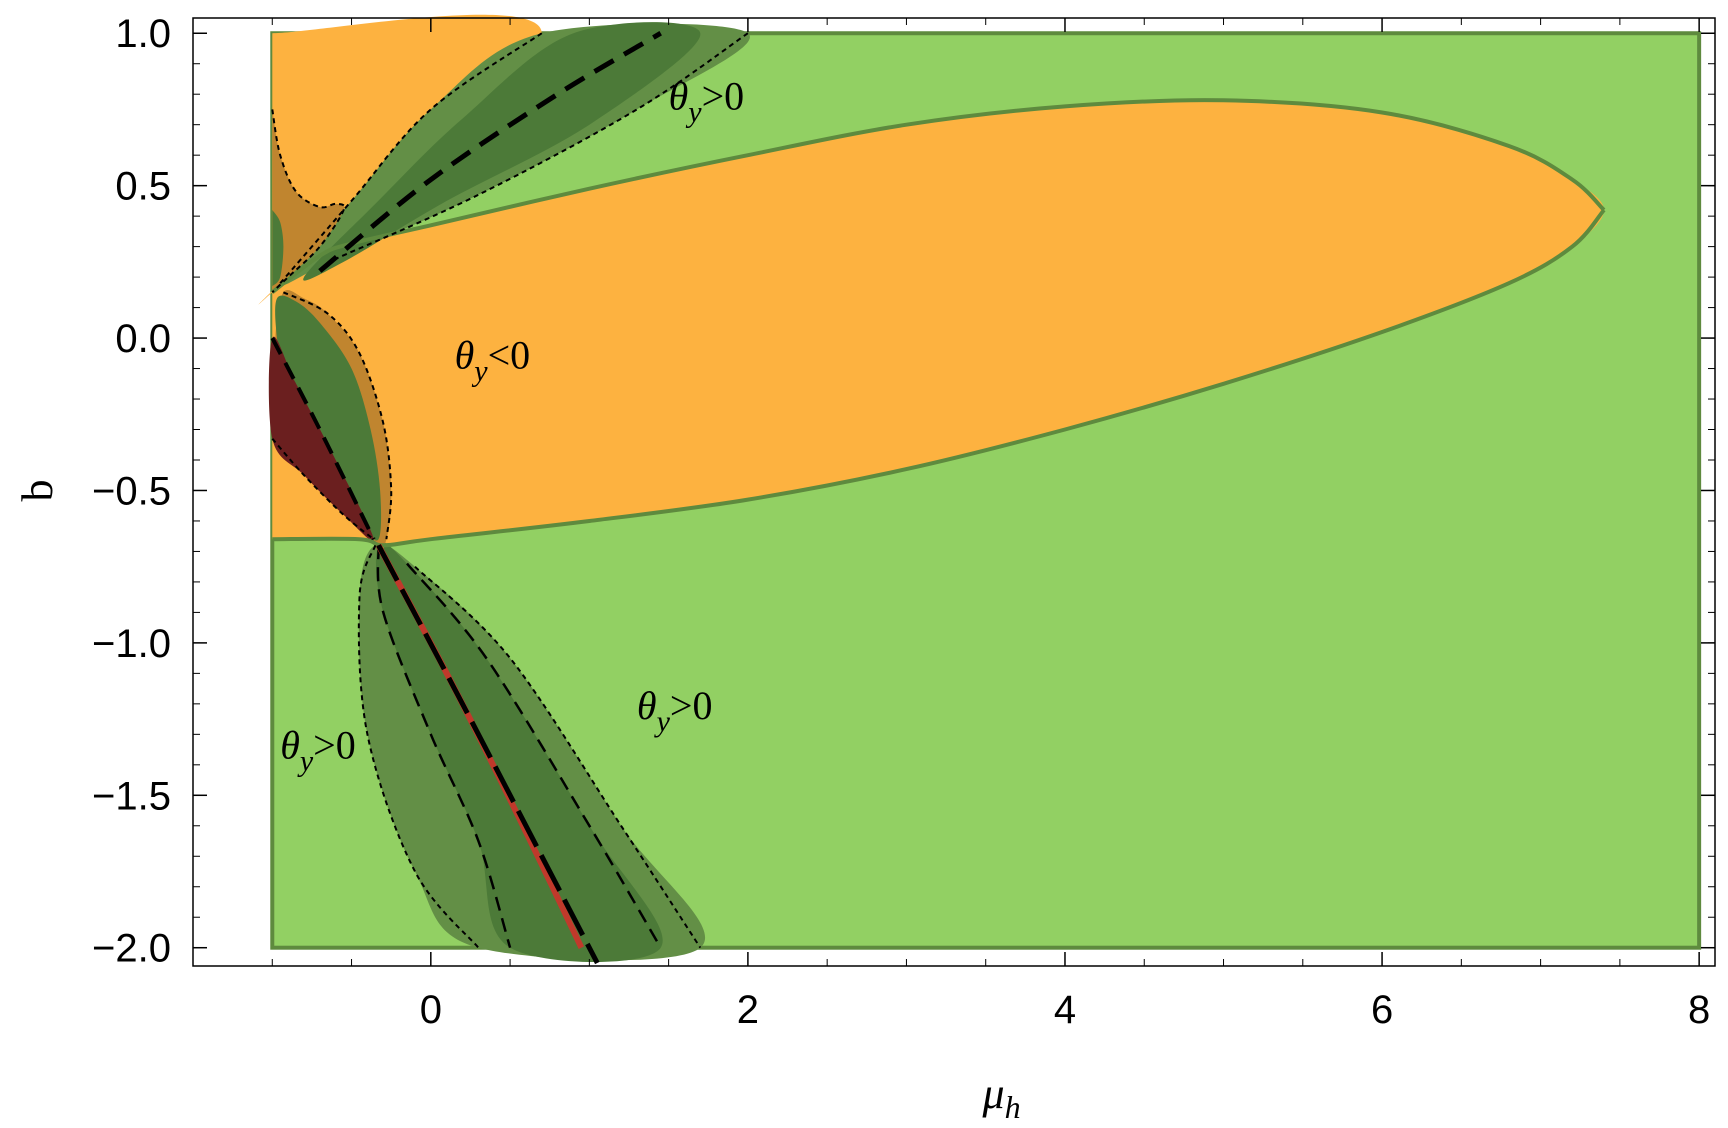 Image resolution: width=1728 pixels, height=1128 pixels. Describe the element at coordinates (993, 1093) in the screenshot. I see `x-axis-title-symbol: μ` at that location.